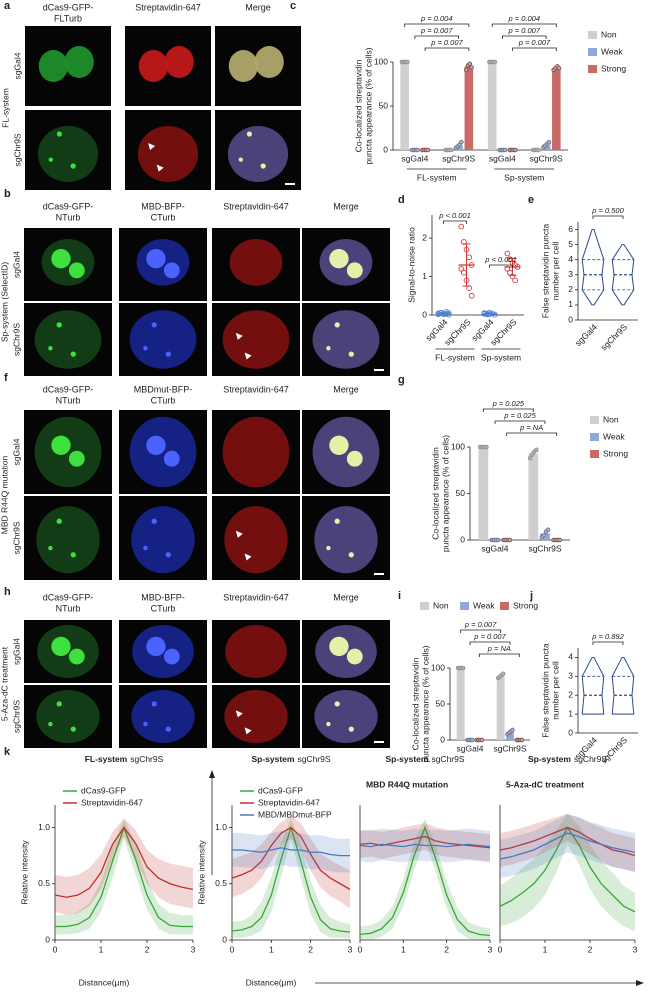 The width and height of the screenshot is (654, 1000). What do you see at coordinates (4, 683) in the screenshot?
I see `side-label: 5-Aza-dC treatment` at bounding box center [4, 683].